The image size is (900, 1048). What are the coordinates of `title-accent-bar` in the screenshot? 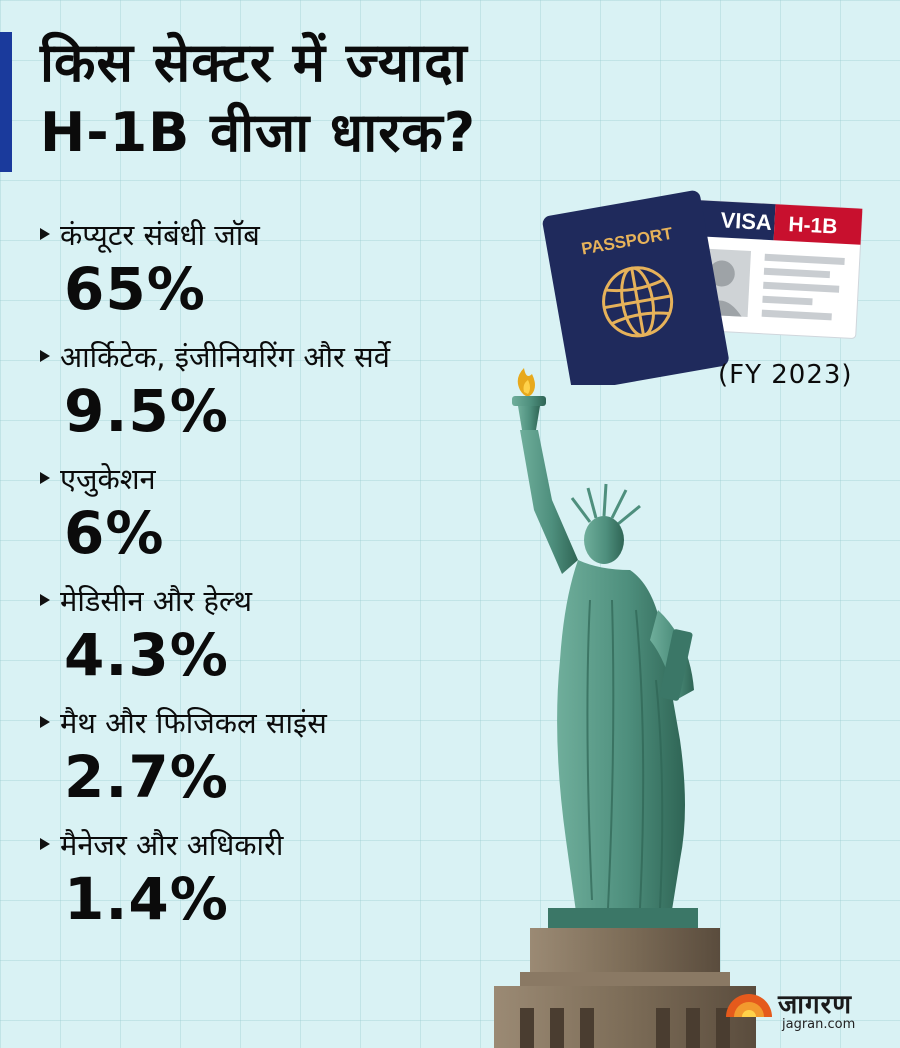 It's located at (6, 102).